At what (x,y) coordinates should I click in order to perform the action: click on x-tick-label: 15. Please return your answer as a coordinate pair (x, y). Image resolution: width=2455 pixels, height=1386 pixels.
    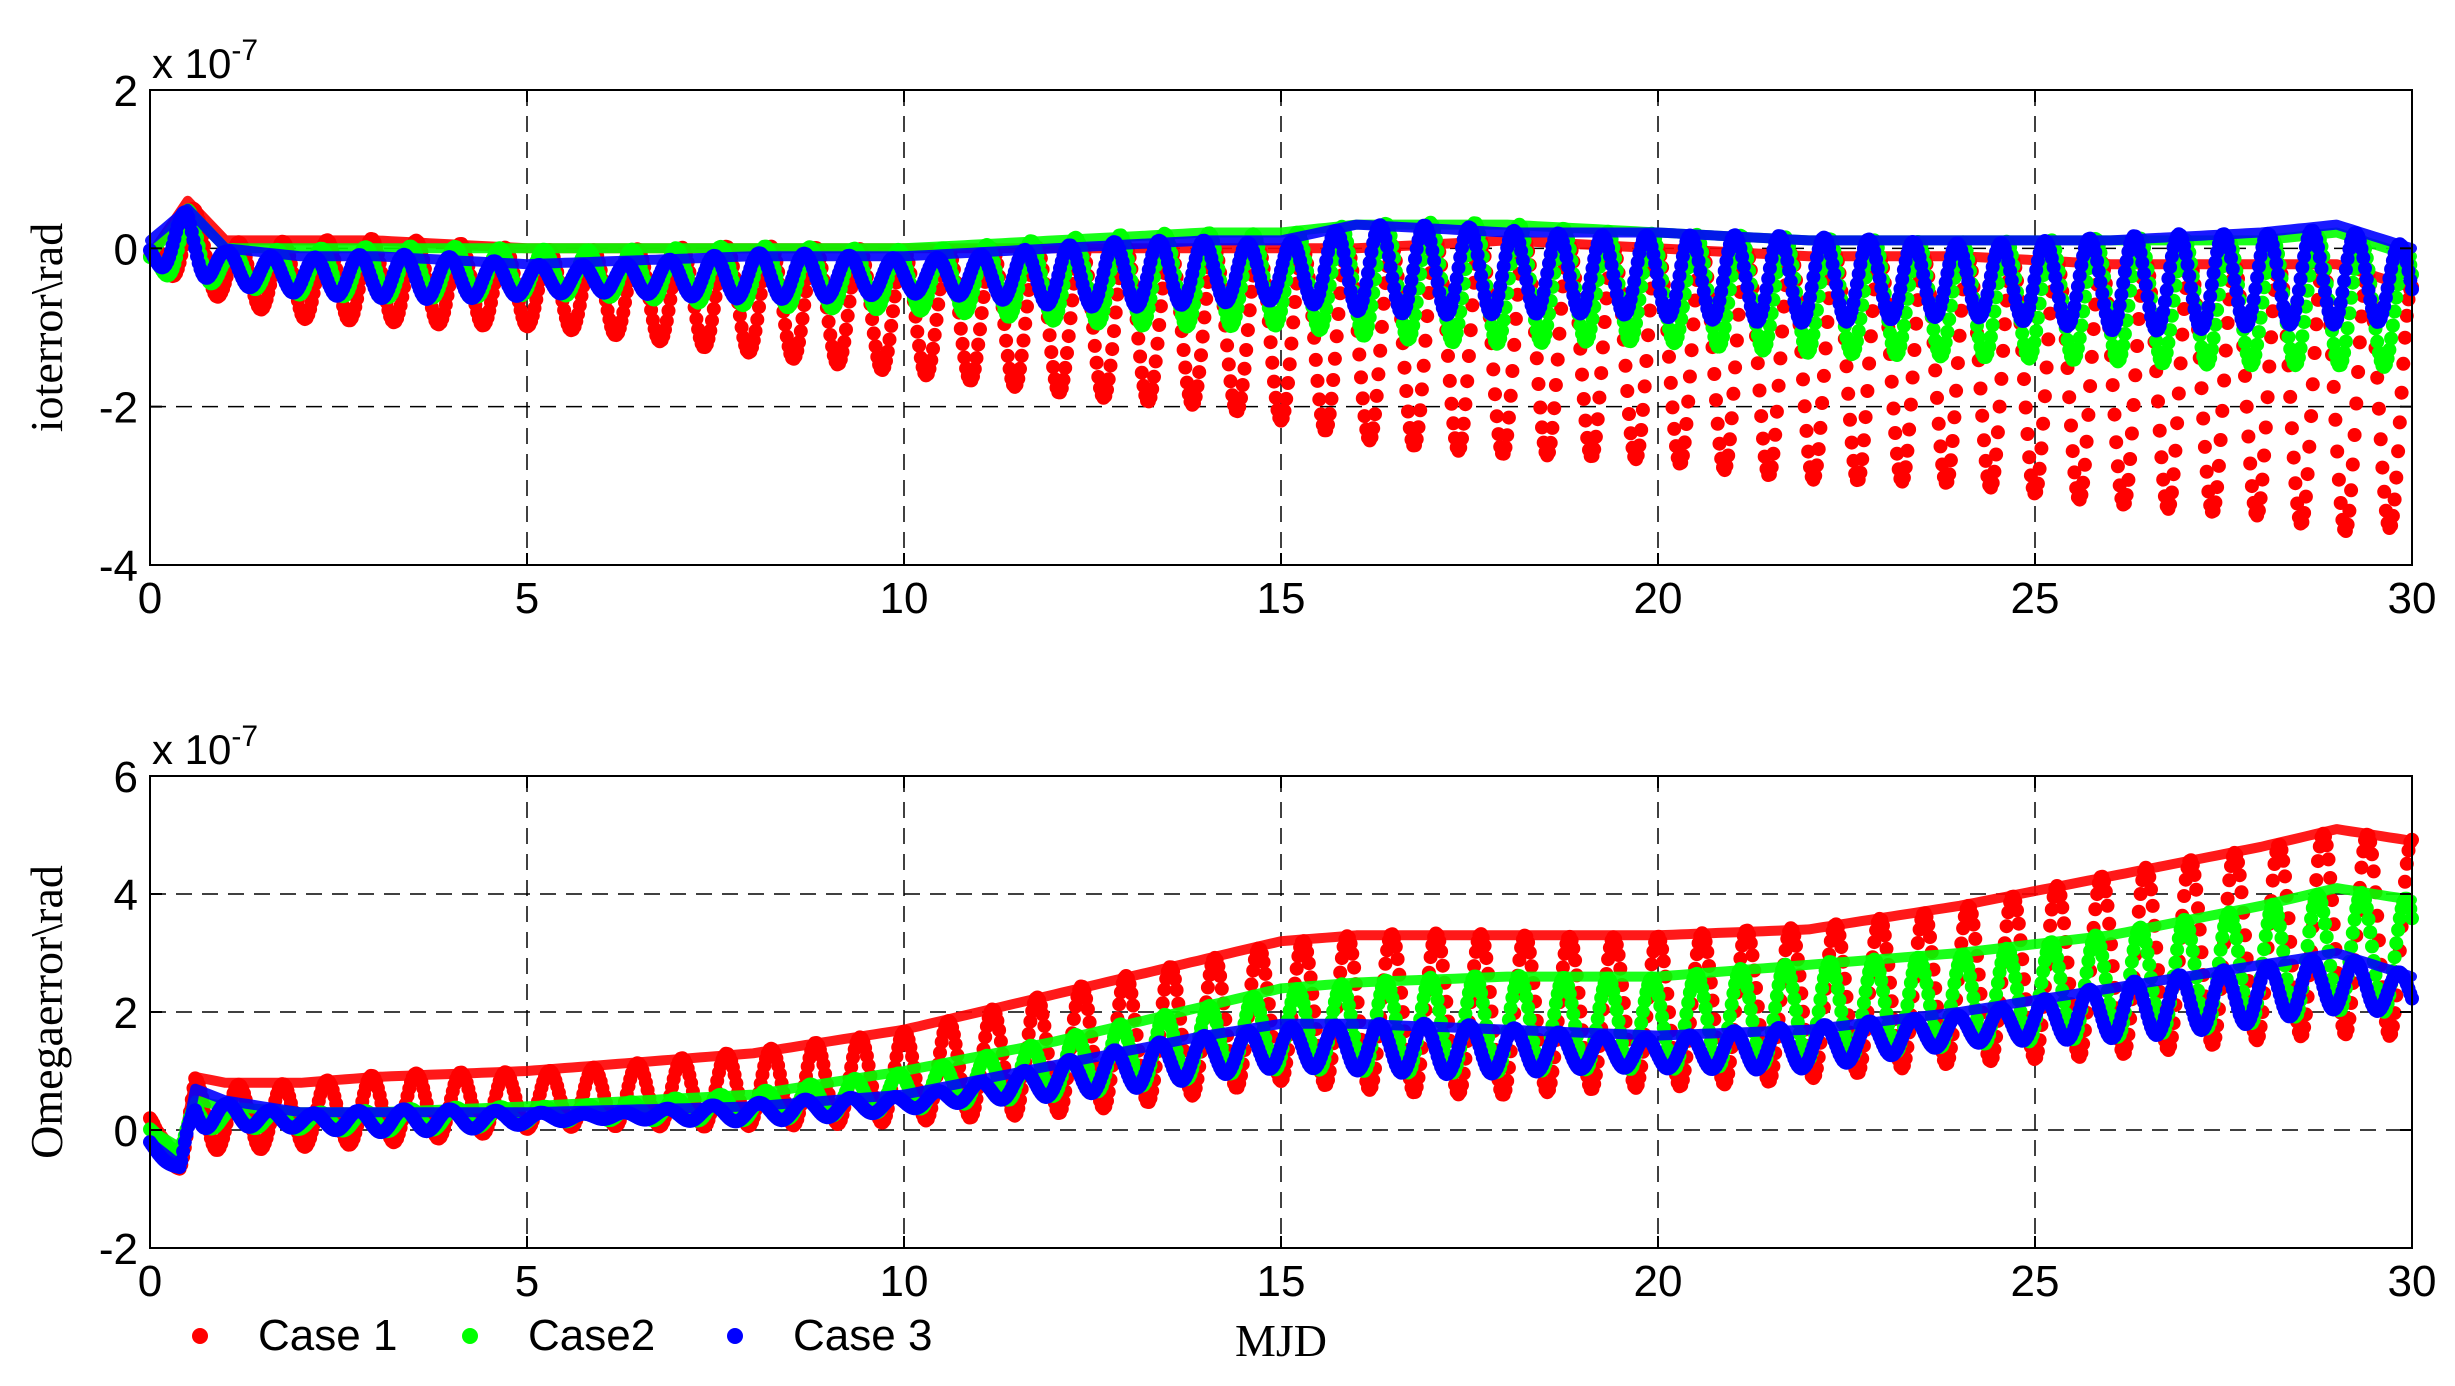
    Looking at the image, I should click on (1281, 598).